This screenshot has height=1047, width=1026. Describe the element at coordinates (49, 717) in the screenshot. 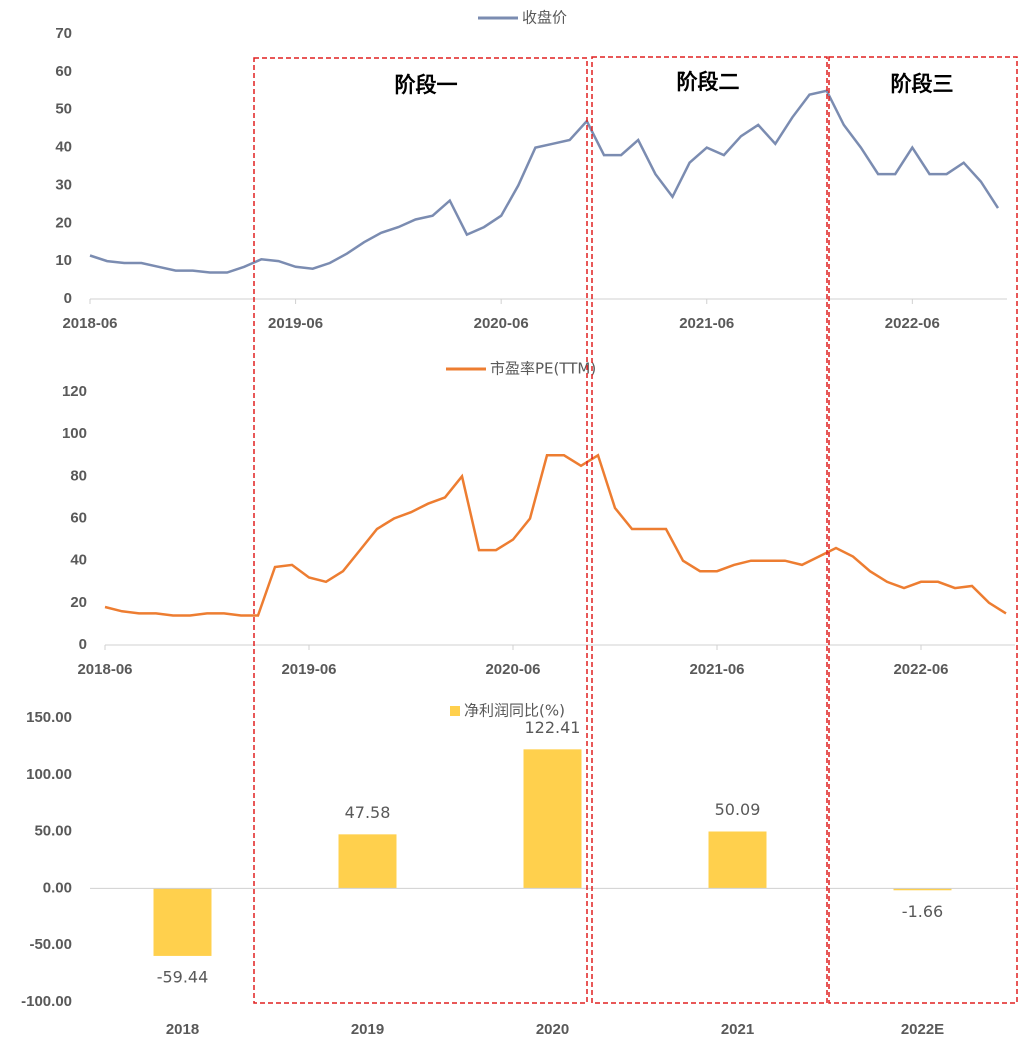

I see `y-tick-label: 150.00` at that location.